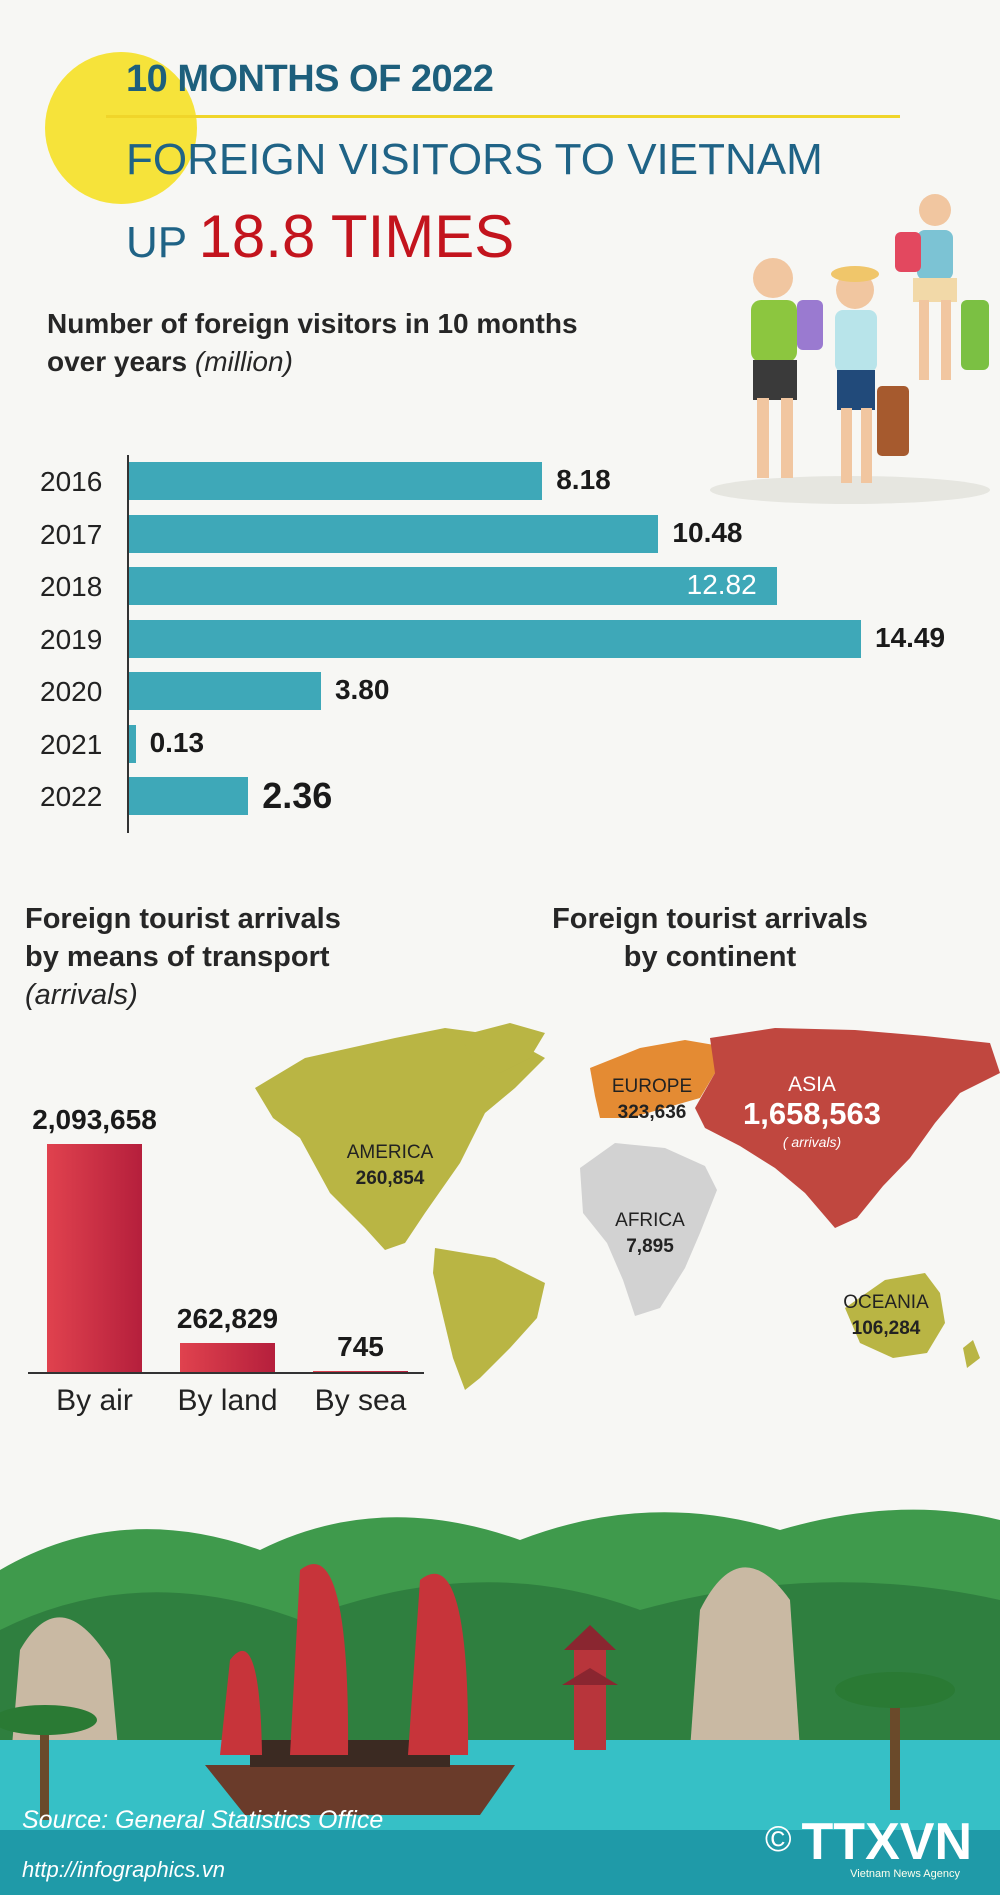 This screenshot has width=1000, height=1895. I want to click on sun-decoration, so click(121, 128).